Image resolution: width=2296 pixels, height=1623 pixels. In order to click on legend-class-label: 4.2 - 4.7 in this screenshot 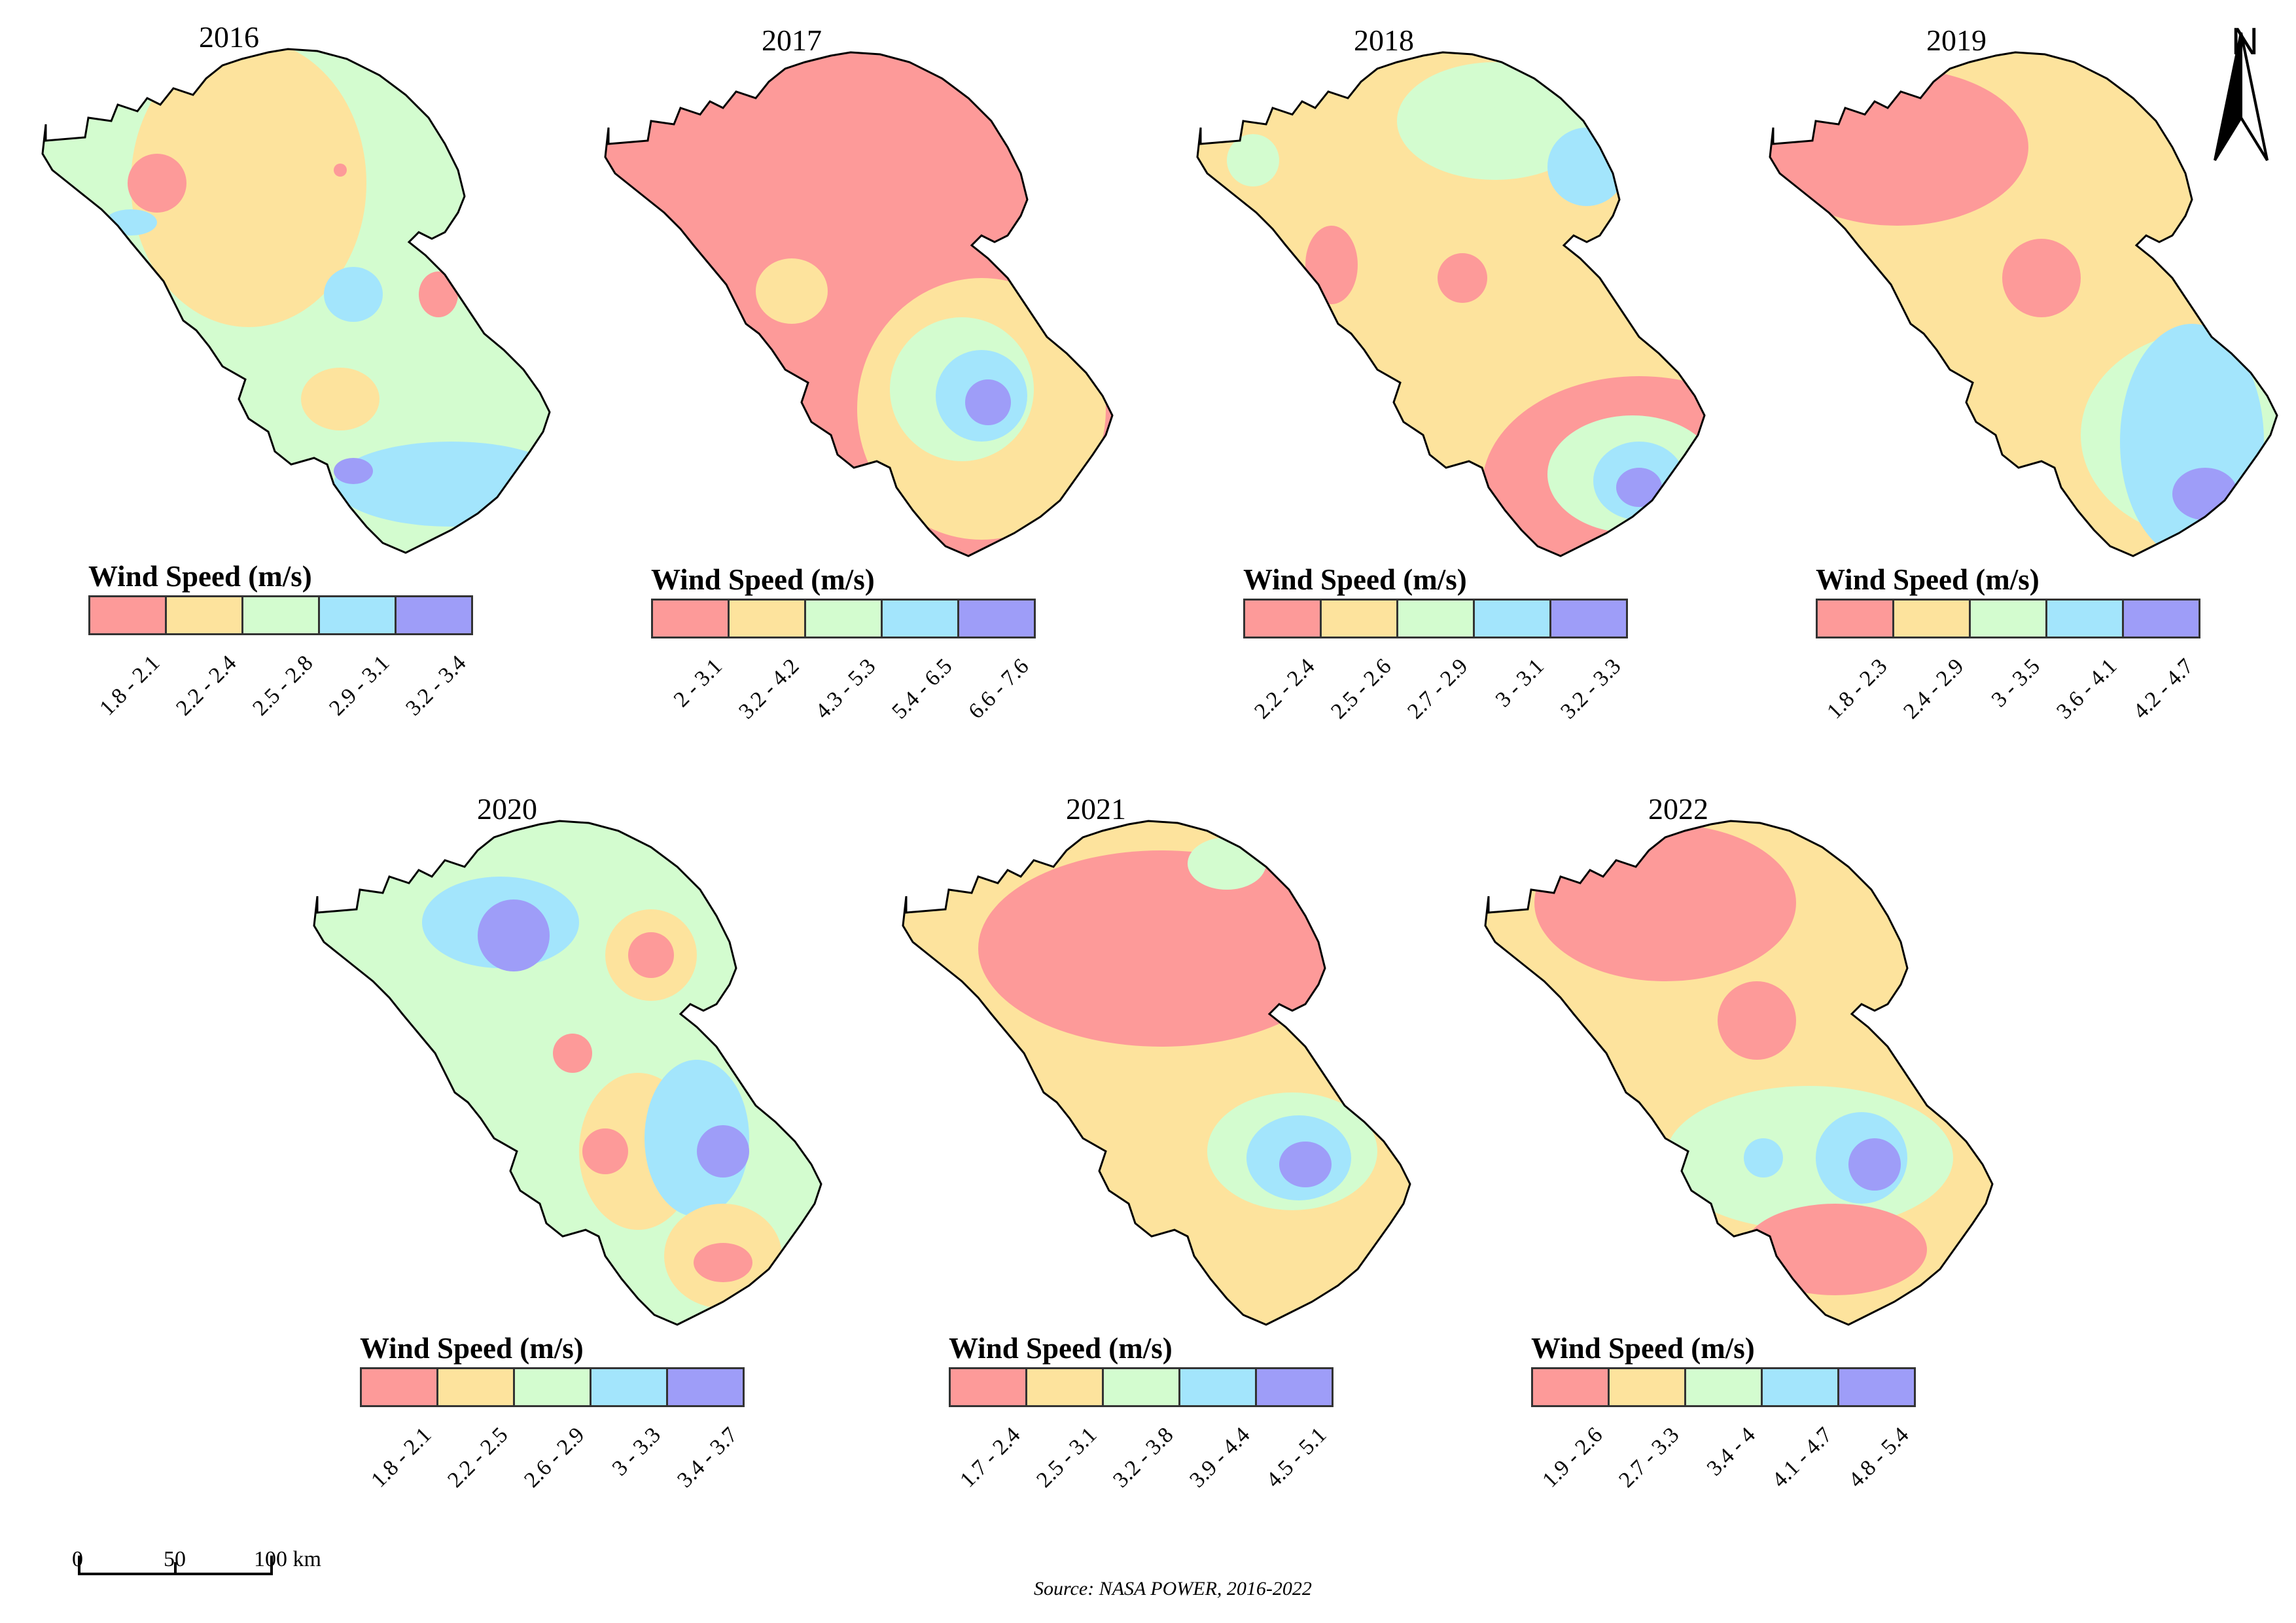, I will do `click(2163, 689)`.